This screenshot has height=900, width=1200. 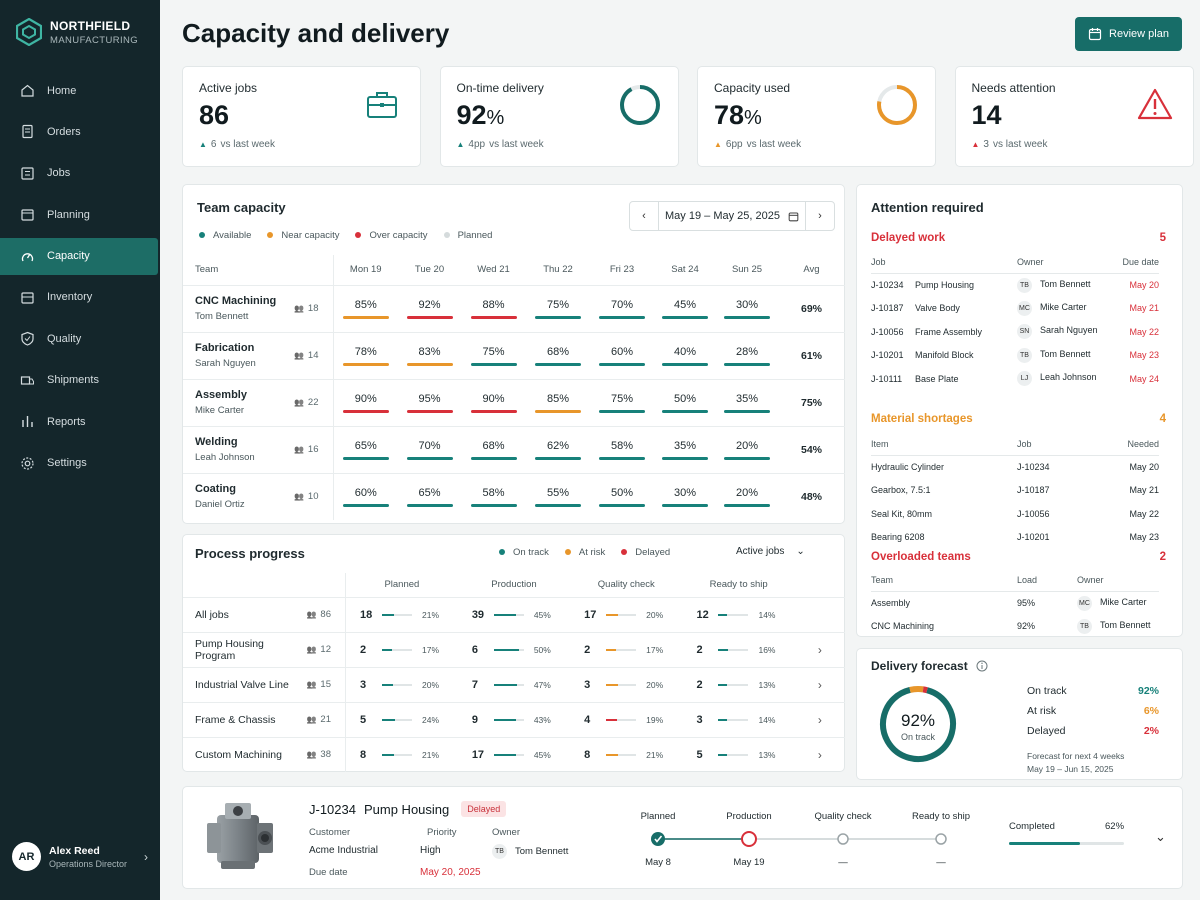 I want to click on forecast-center-label: On track, so click(x=917, y=737).